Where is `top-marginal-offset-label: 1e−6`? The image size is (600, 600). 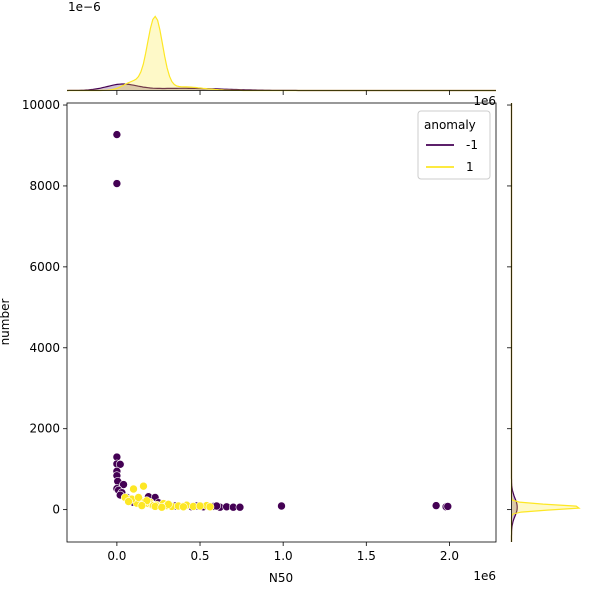 top-marginal-offset-label: 1e−6 is located at coordinates (84, 7).